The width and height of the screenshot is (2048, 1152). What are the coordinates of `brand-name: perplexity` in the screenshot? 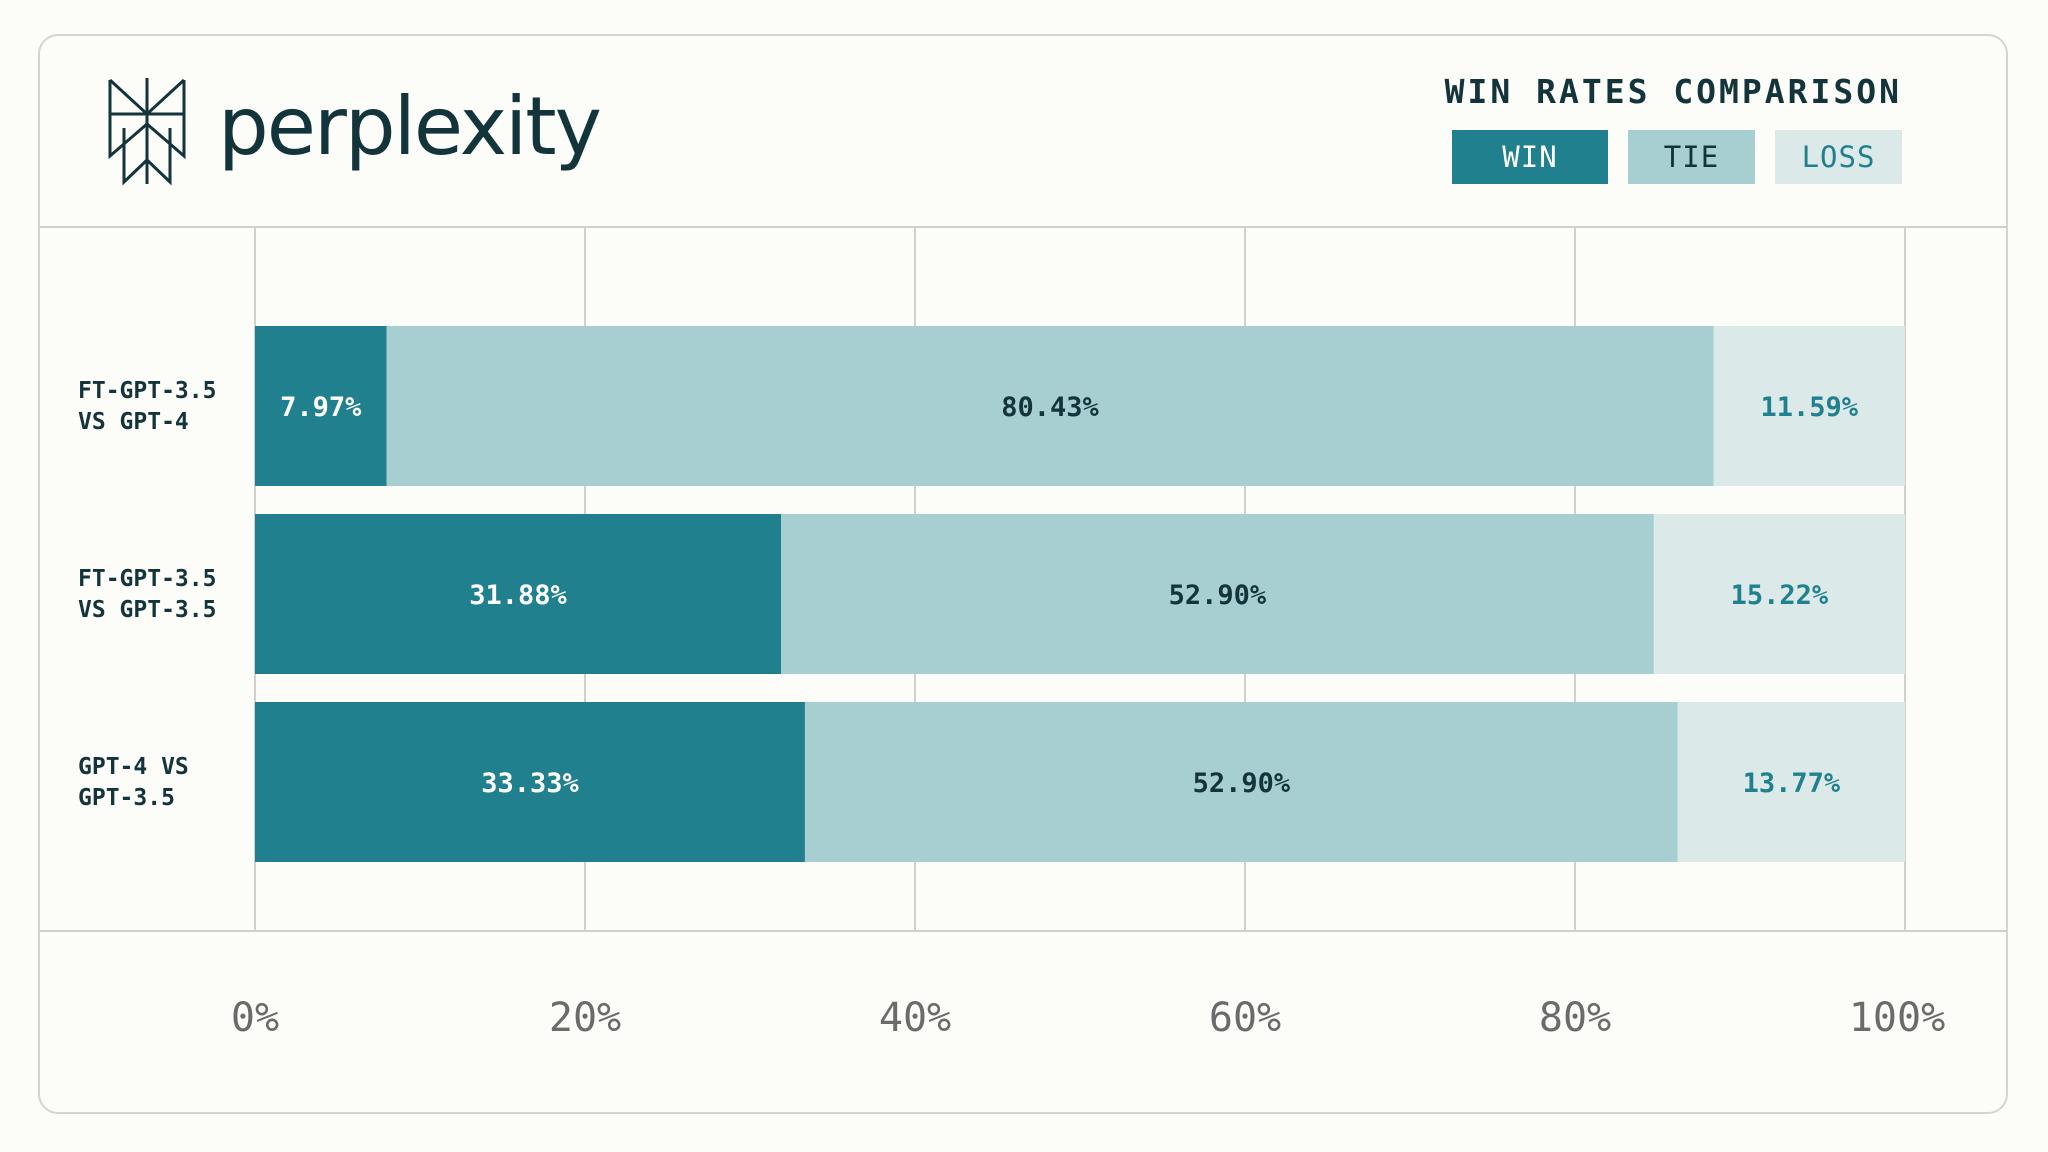 It's located at (410, 126).